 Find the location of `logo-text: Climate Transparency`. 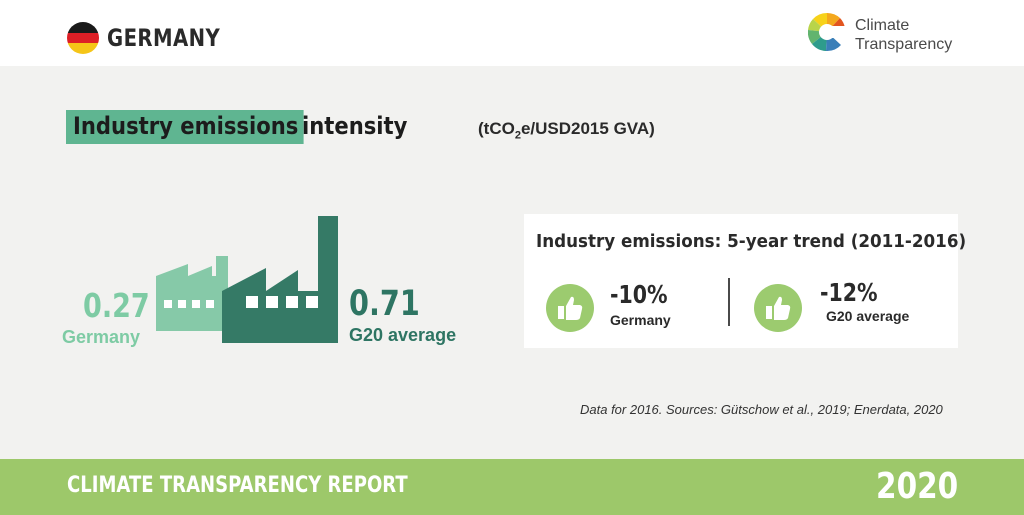

logo-text: Climate Transparency is located at coordinates (903, 35).